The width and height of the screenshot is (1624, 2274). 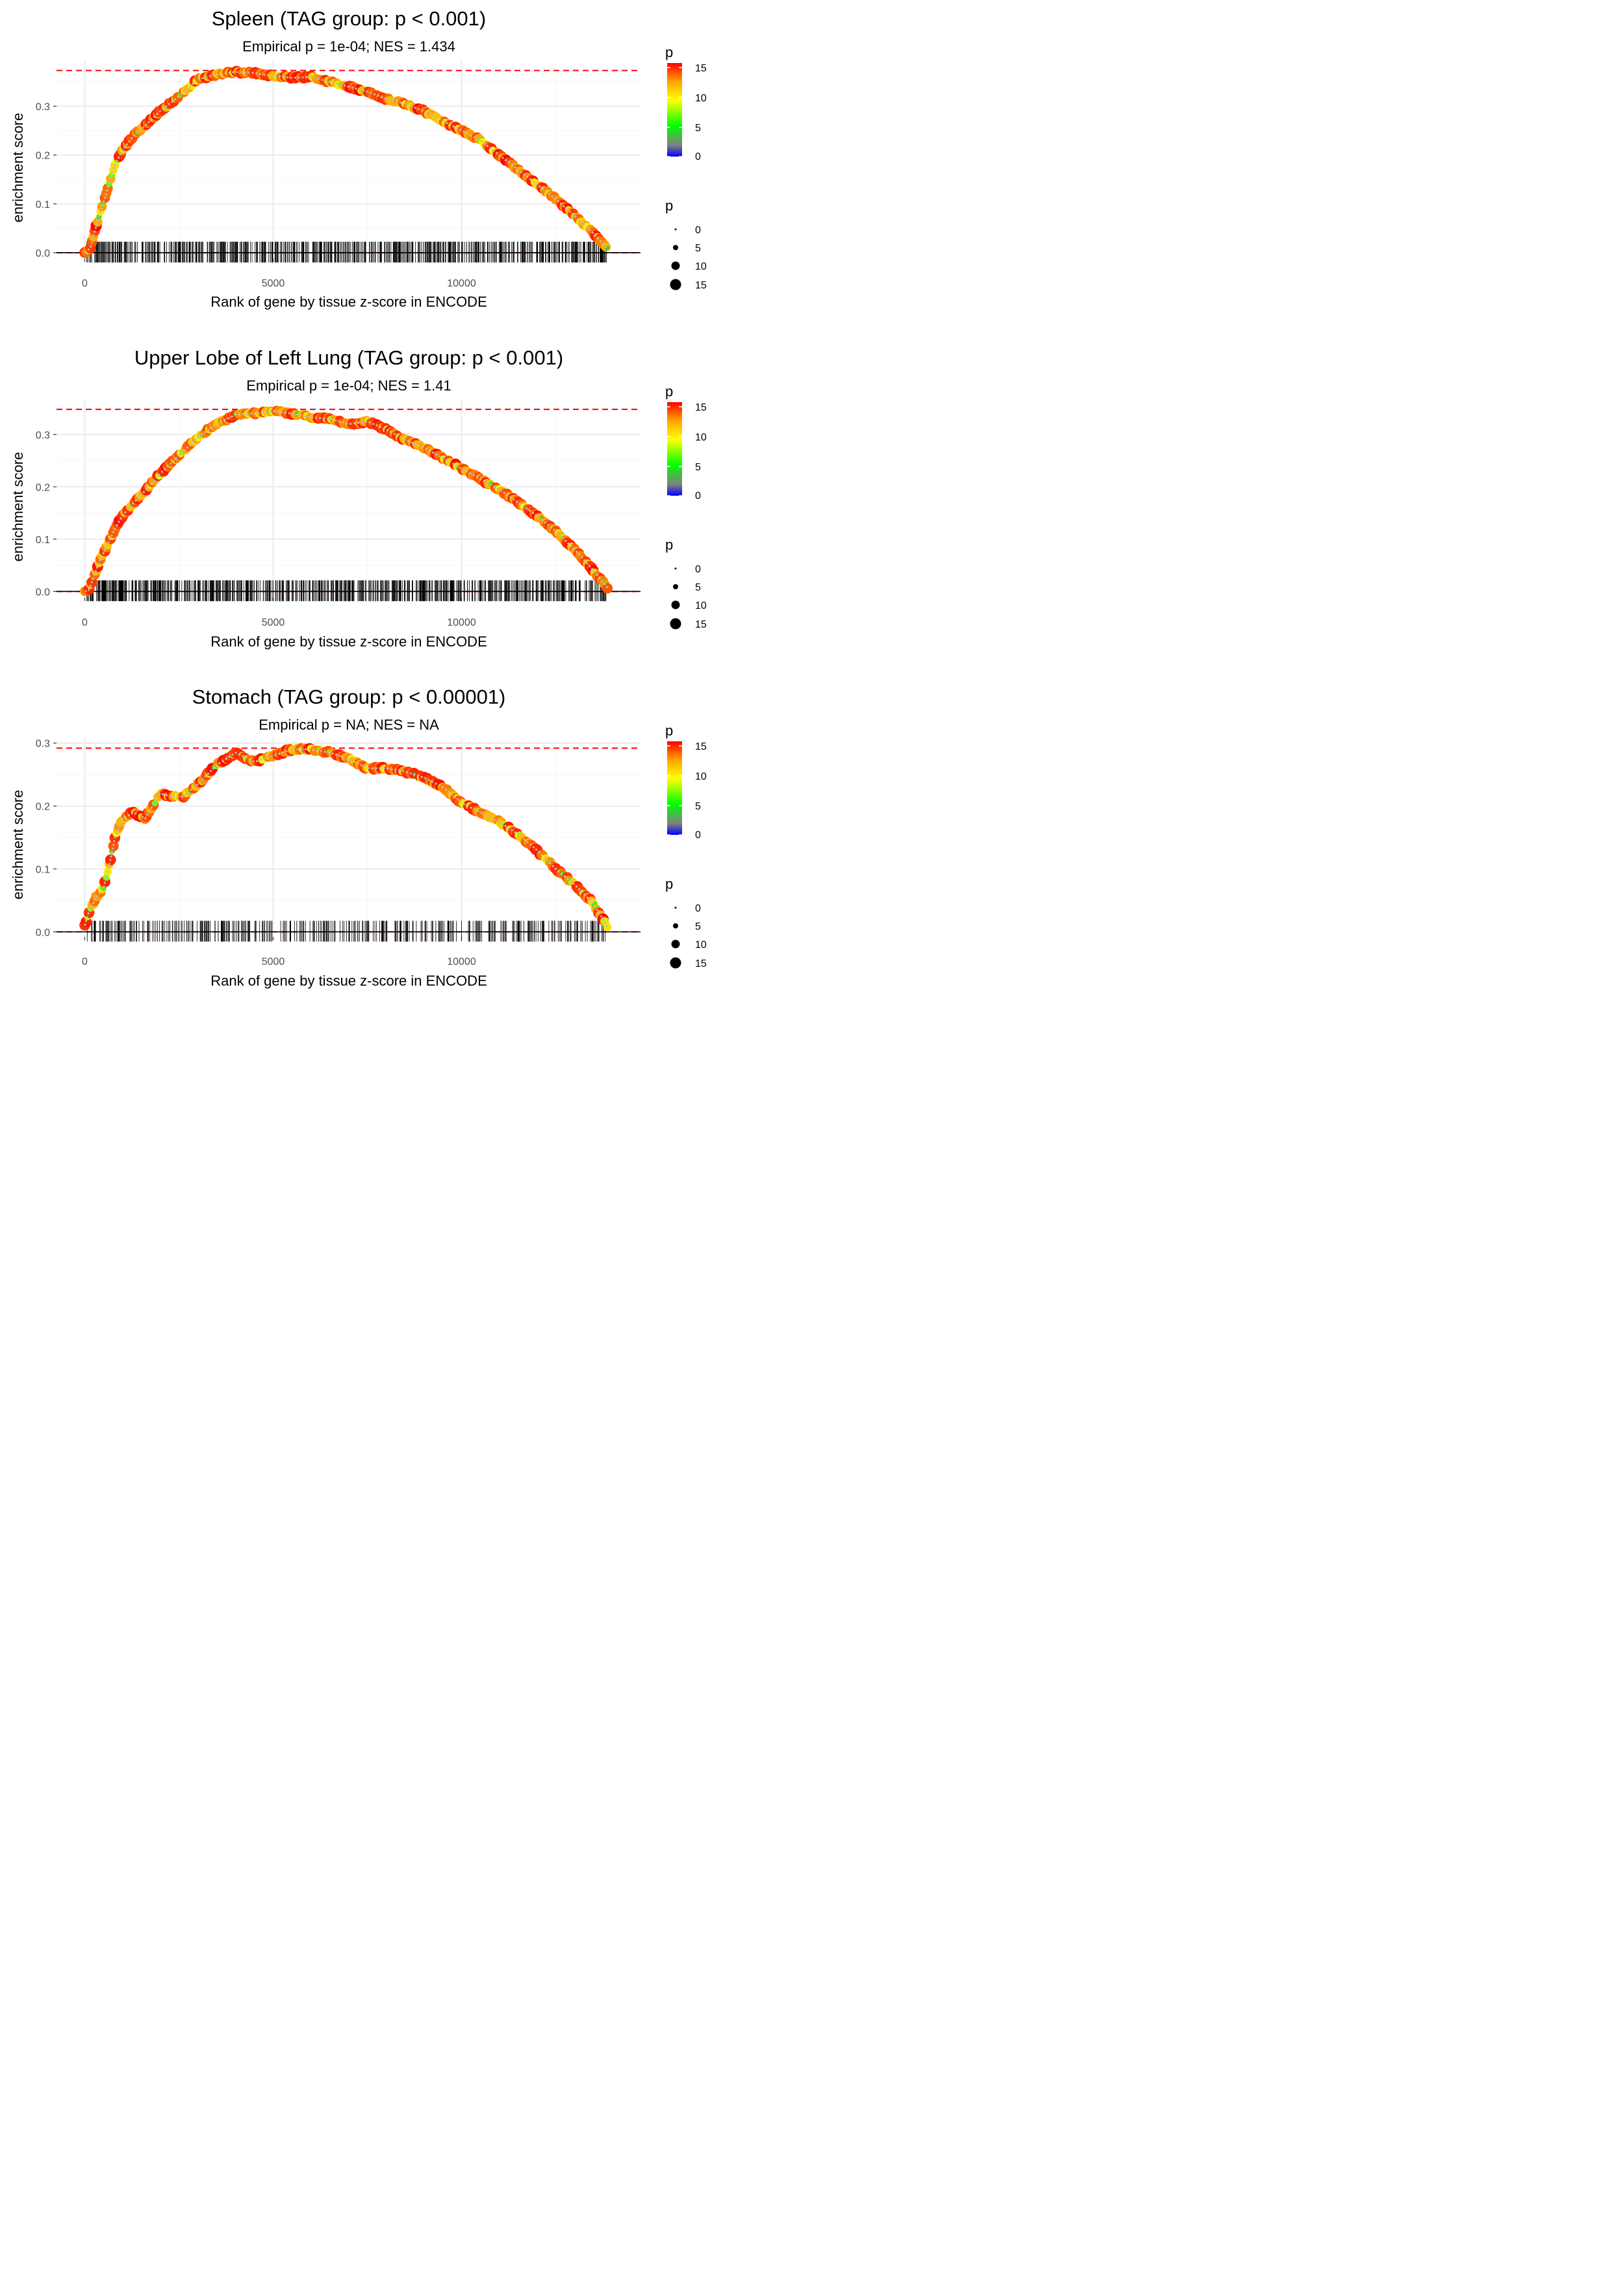 I want to click on chart-title: Stomach (TAG group: p < 0.00001), so click(x=349, y=696).